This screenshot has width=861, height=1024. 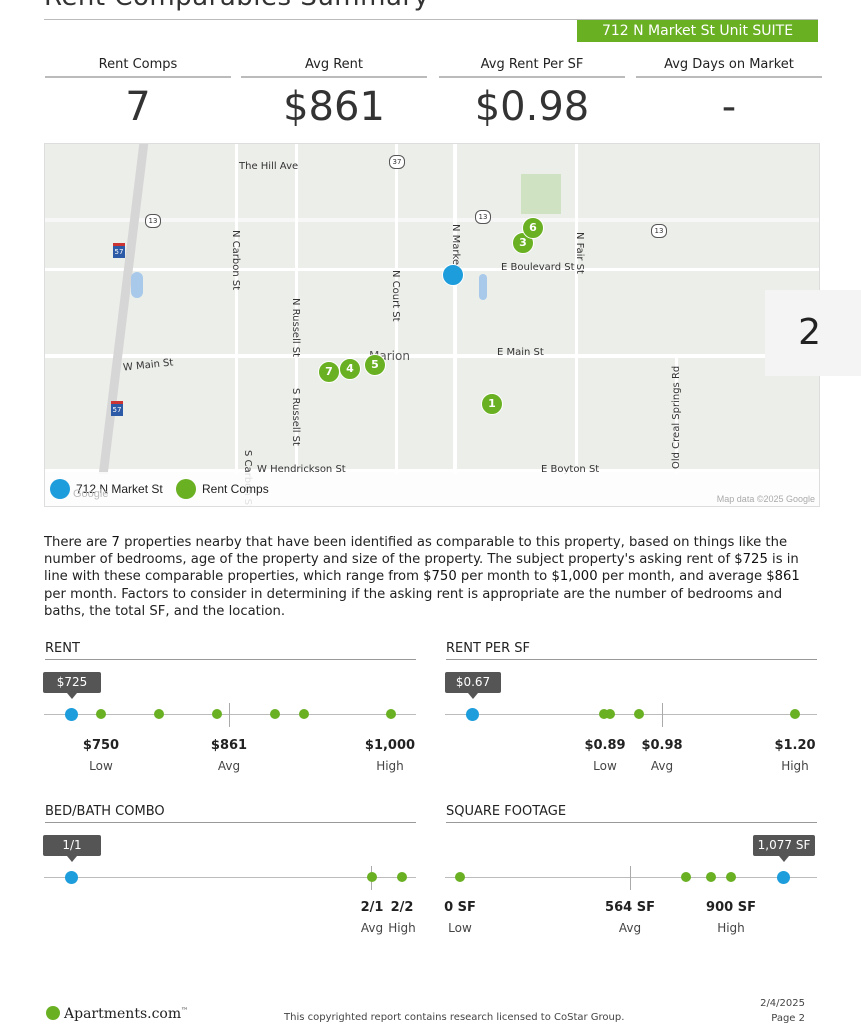 I want to click on street-label: Old Creal Springs Rd, so click(x=676, y=417).